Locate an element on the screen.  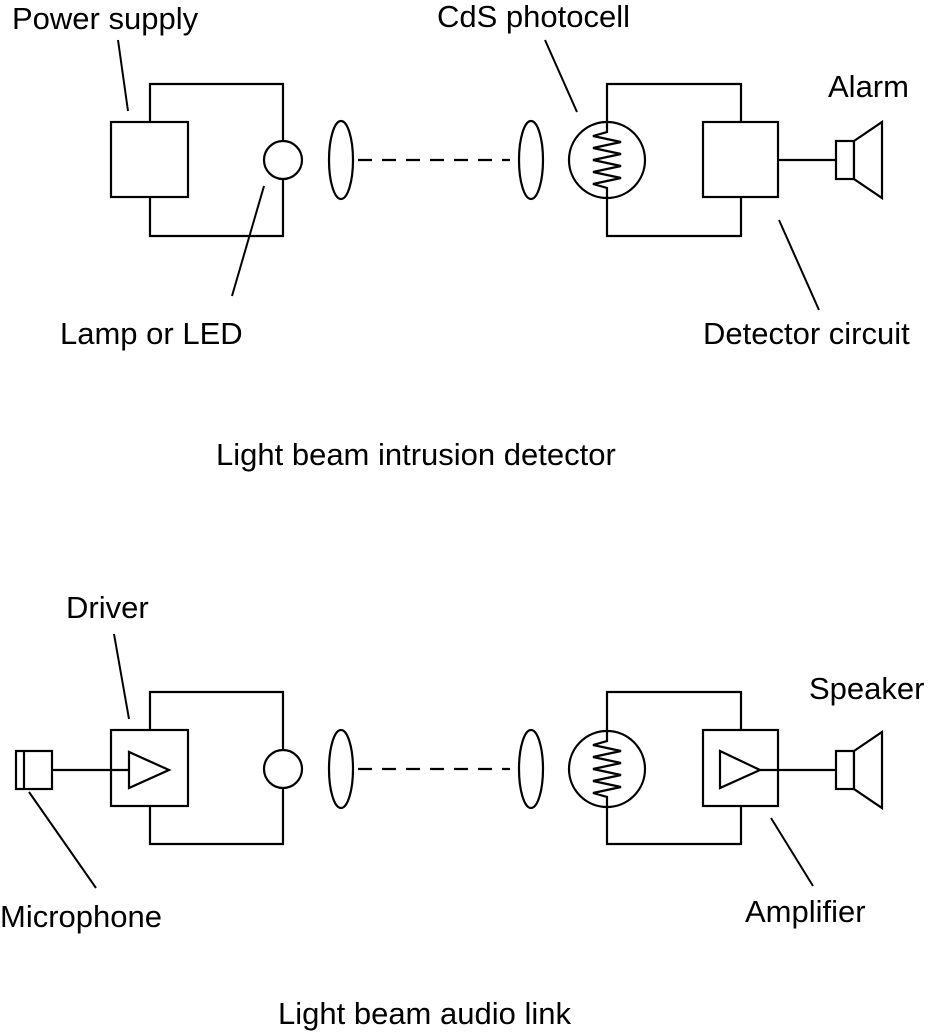
photocell-icon is located at coordinates (607, 160).